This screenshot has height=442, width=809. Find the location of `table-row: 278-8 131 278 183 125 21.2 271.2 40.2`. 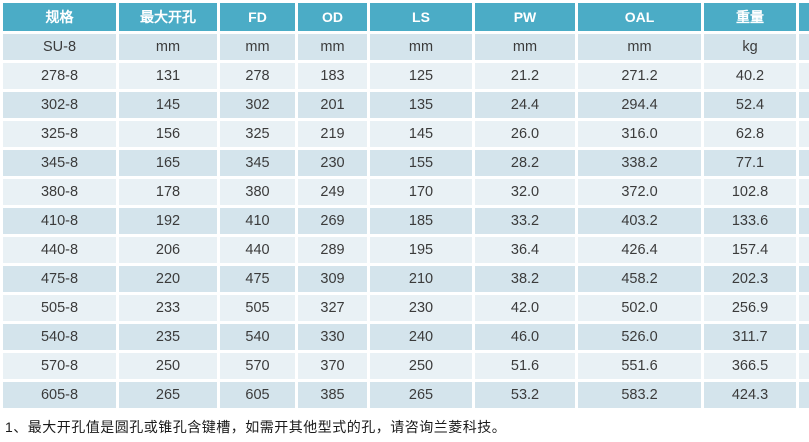

table-row: 278-8 131 278 183 125 21.2 271.2 40.2 is located at coordinates (406, 76).